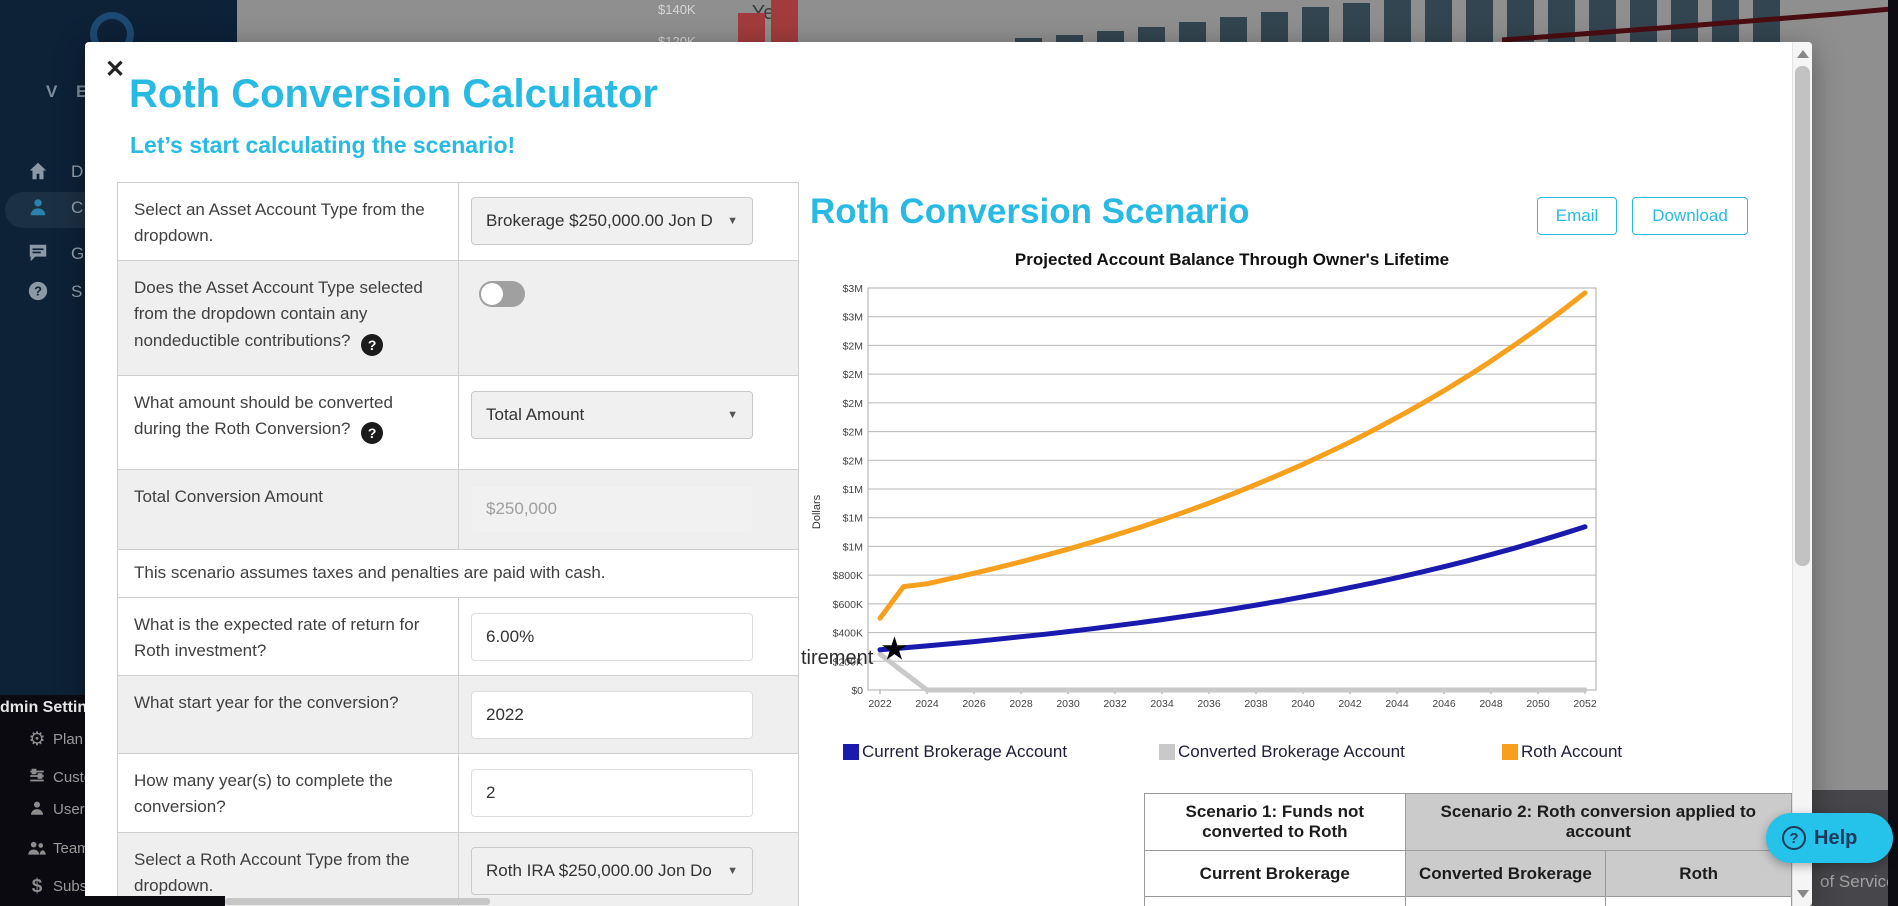 Image resolution: width=1898 pixels, height=906 pixels. Describe the element at coordinates (1451, 21) in the screenshot. I see `background-bar-chart` at that location.